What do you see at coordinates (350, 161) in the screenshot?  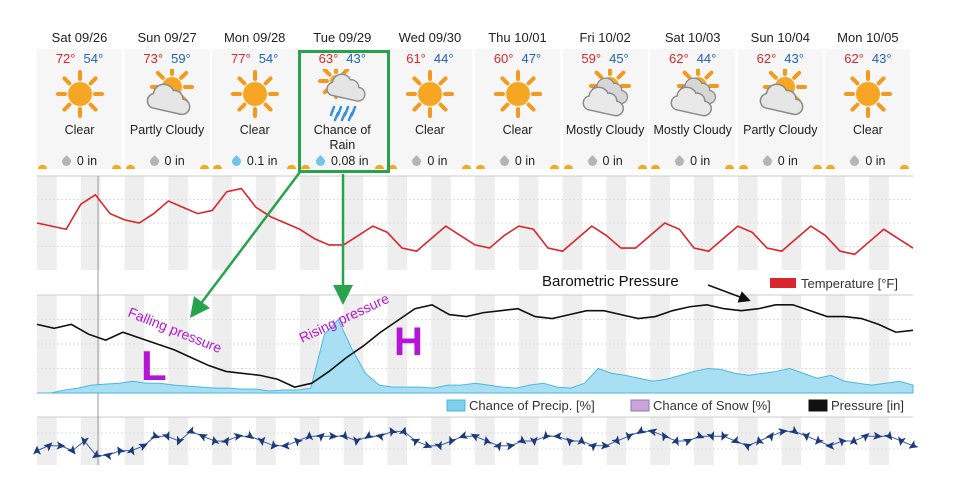 I see `precip-amount: 0.08 in` at bounding box center [350, 161].